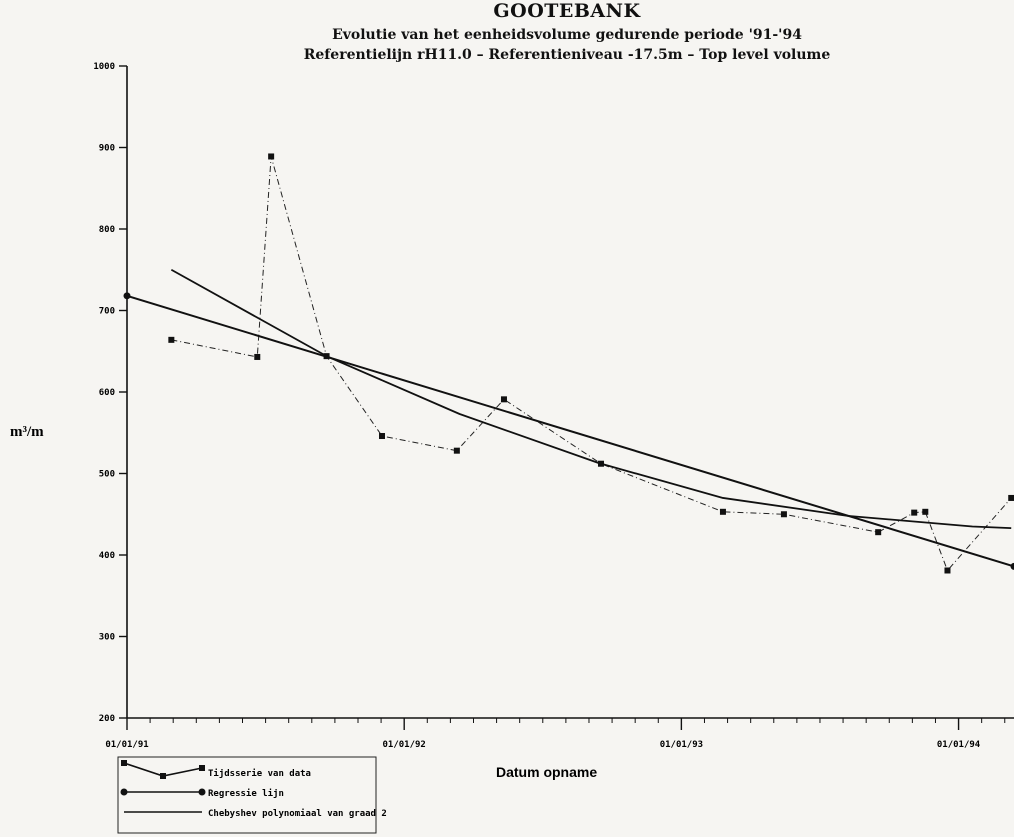 This screenshot has width=1014, height=837. I want to click on y-tick-label: 700, so click(107, 312).